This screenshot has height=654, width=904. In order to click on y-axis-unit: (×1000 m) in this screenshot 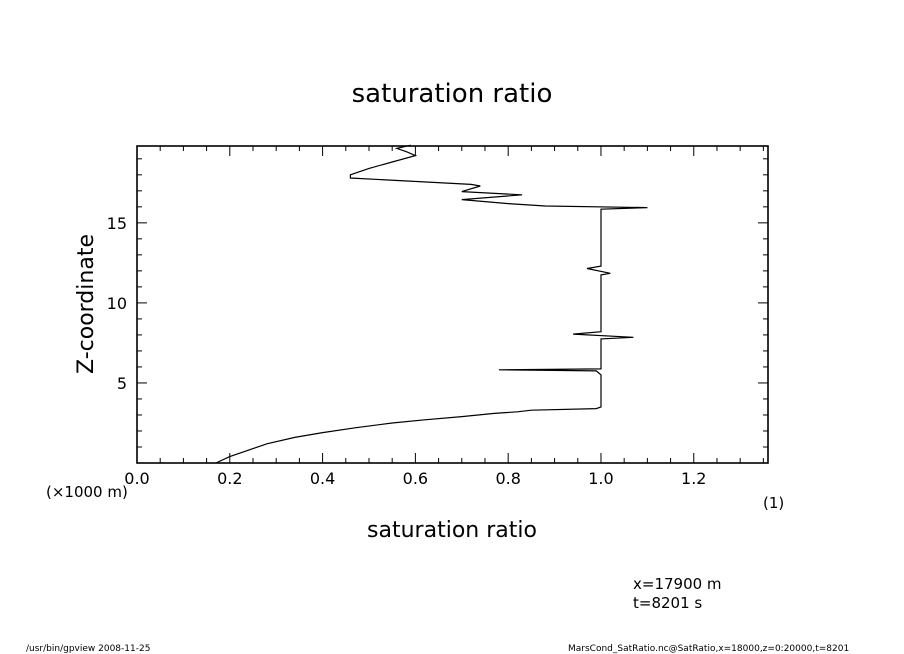, I will do `click(87, 492)`.